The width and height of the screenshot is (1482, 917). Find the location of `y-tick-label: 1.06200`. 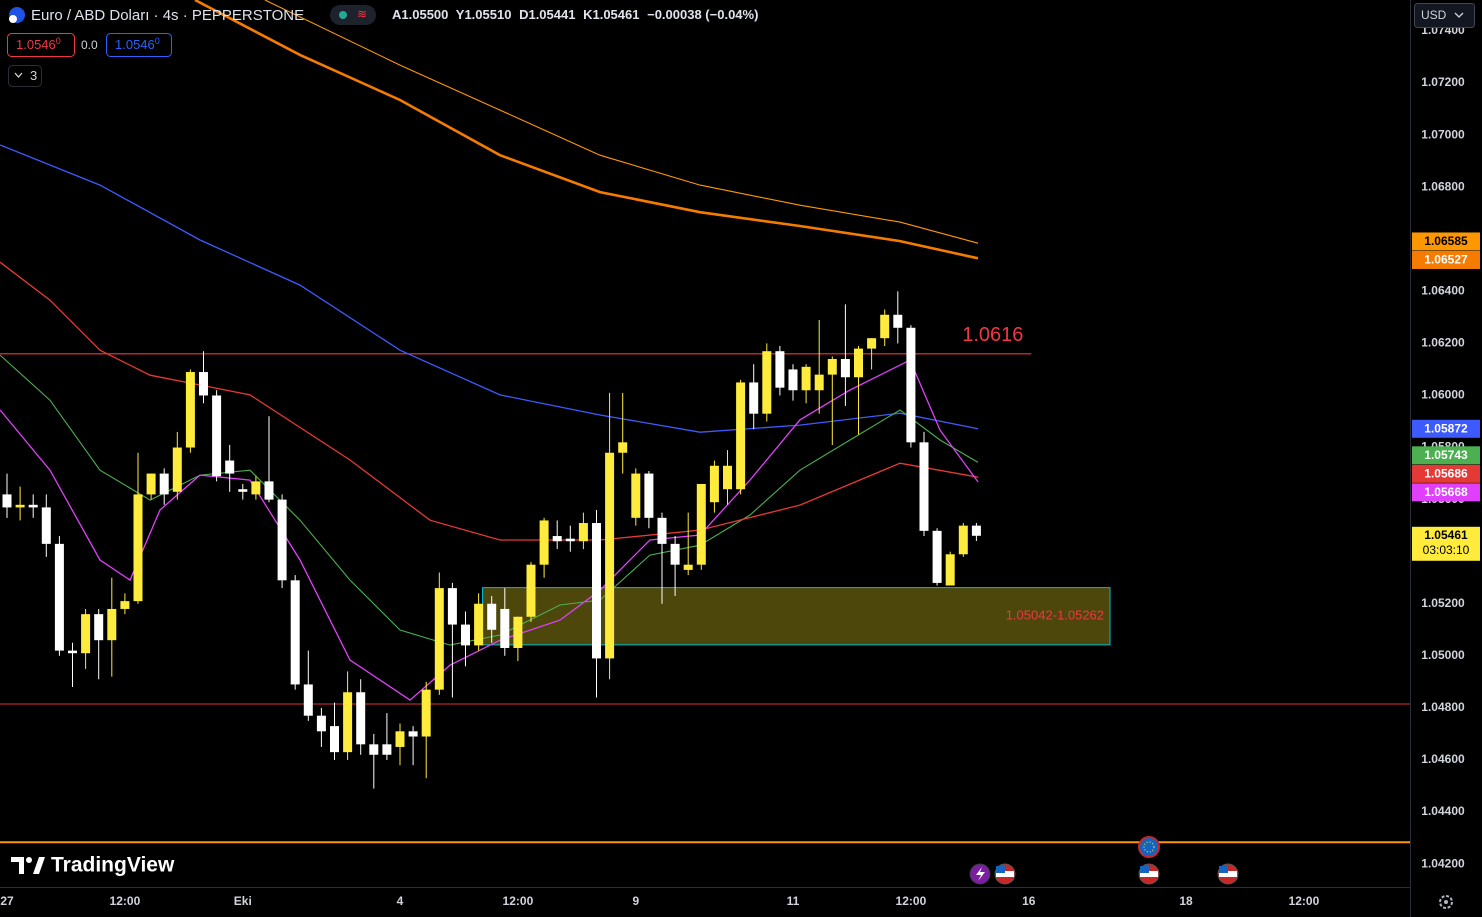

y-tick-label: 1.06200 is located at coordinates (1443, 343).